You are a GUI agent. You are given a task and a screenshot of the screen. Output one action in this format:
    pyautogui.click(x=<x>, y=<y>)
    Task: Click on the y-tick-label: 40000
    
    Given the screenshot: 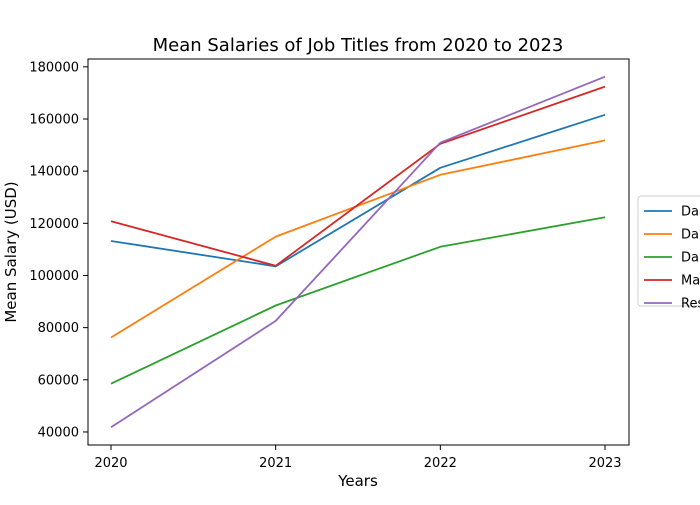 What is the action you would take?
    pyautogui.click(x=58, y=432)
    